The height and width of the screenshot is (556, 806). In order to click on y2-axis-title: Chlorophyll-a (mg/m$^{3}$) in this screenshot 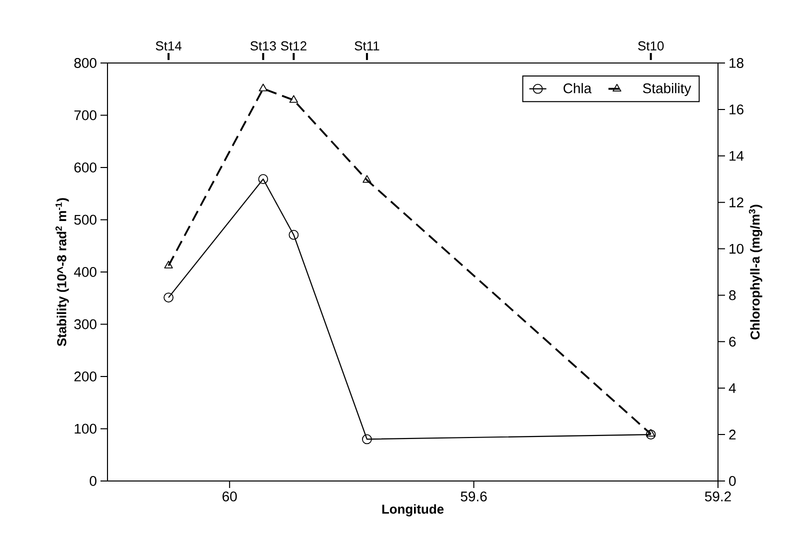, I will do `click(755, 272)`.